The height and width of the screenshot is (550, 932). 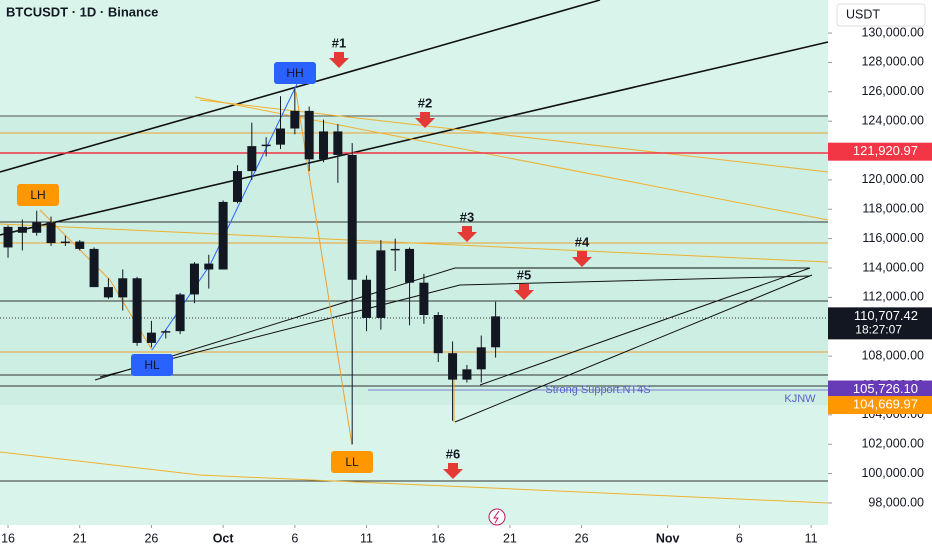 I want to click on icon-bolt, so click(x=496, y=517).